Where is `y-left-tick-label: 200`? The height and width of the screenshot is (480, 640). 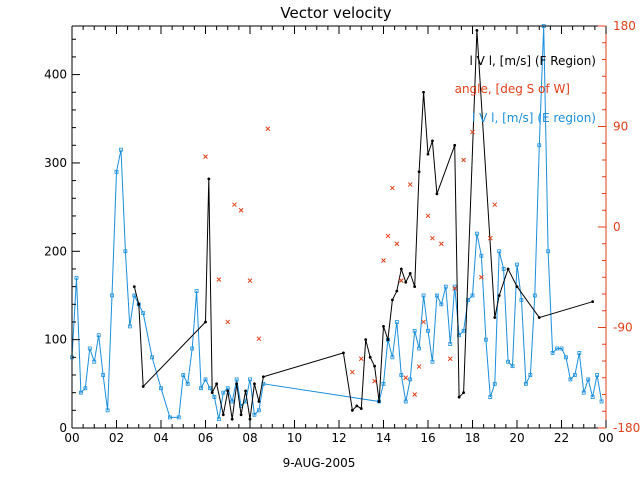
y-left-tick-label: 200 is located at coordinates (55, 251).